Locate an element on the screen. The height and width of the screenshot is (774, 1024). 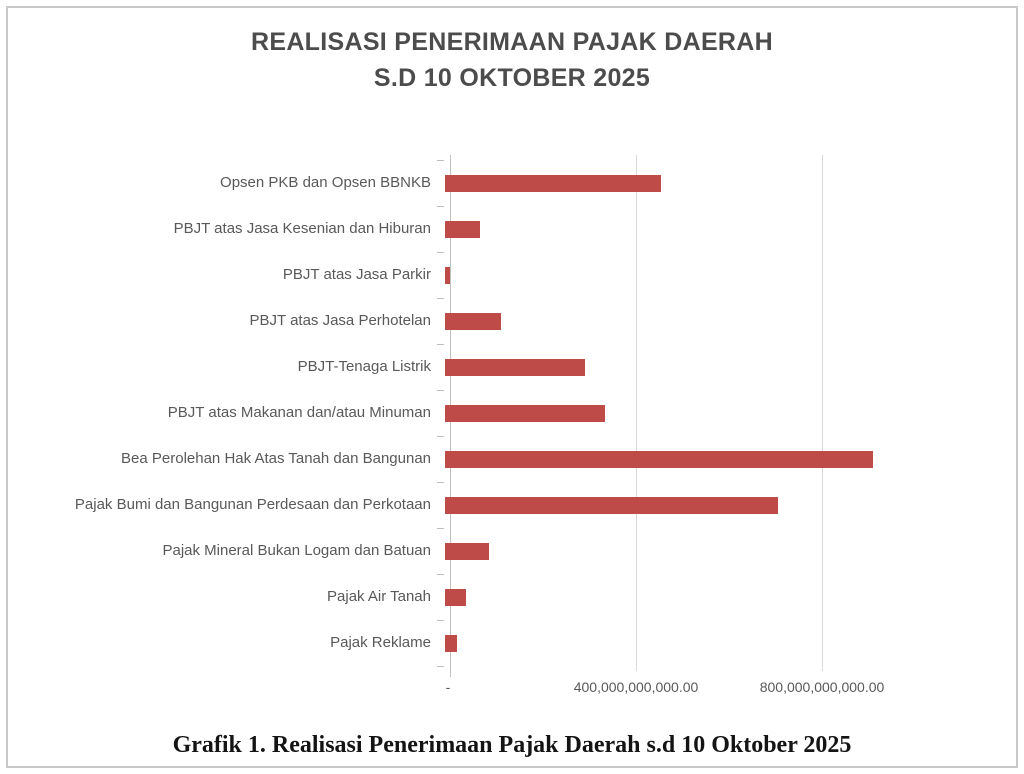
category-label: PBJT atas Jasa Perhotelan is located at coordinates (340, 320).